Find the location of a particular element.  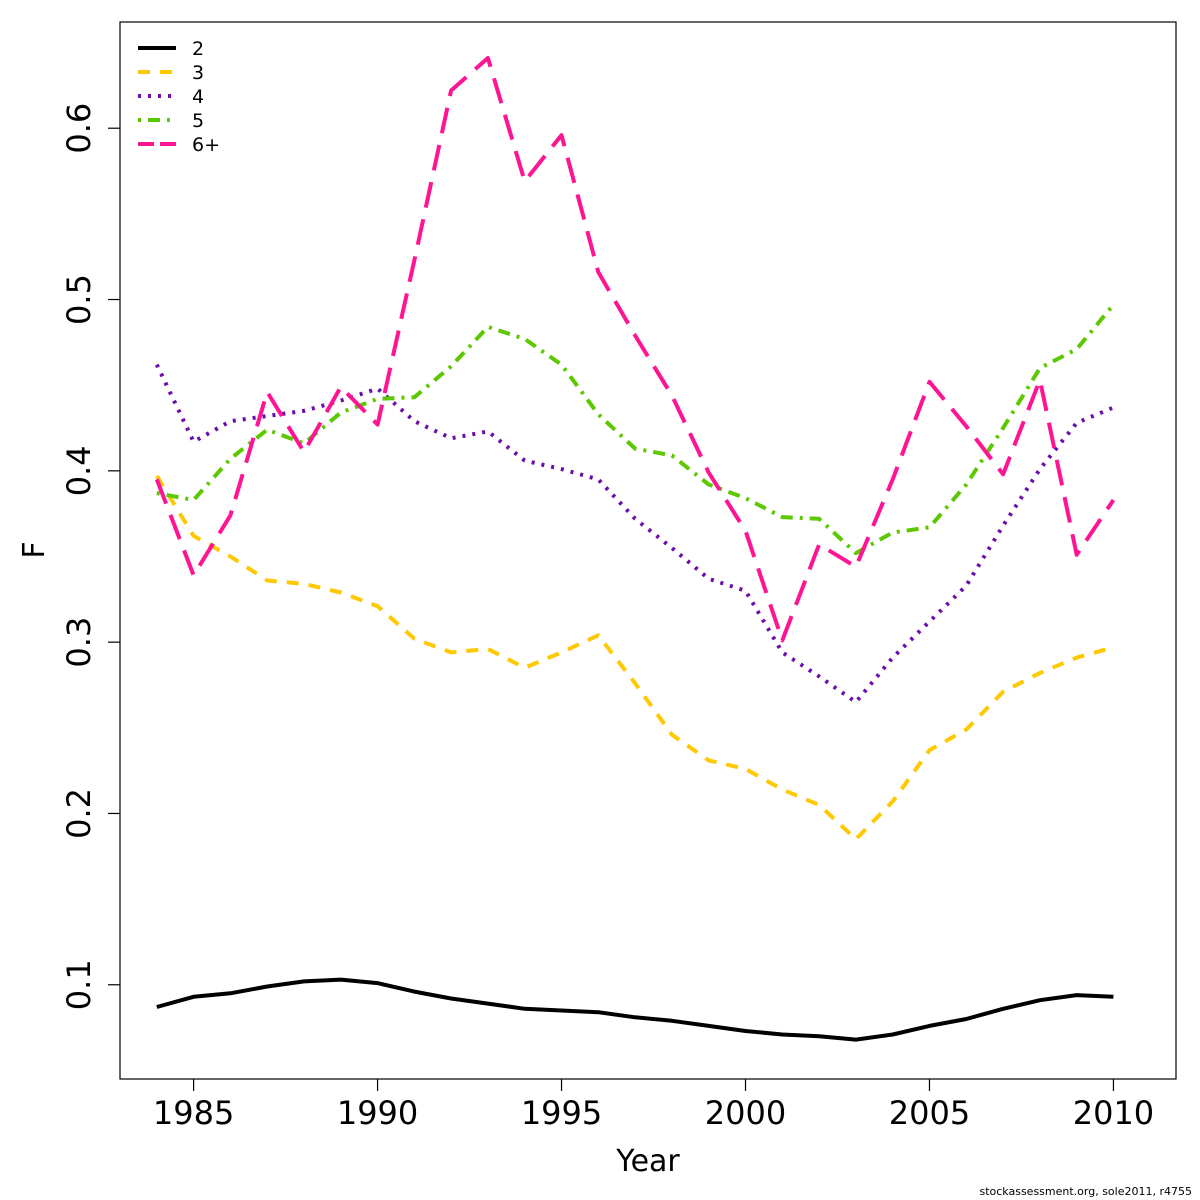

legend-label-0: 2 is located at coordinates (198, 49).